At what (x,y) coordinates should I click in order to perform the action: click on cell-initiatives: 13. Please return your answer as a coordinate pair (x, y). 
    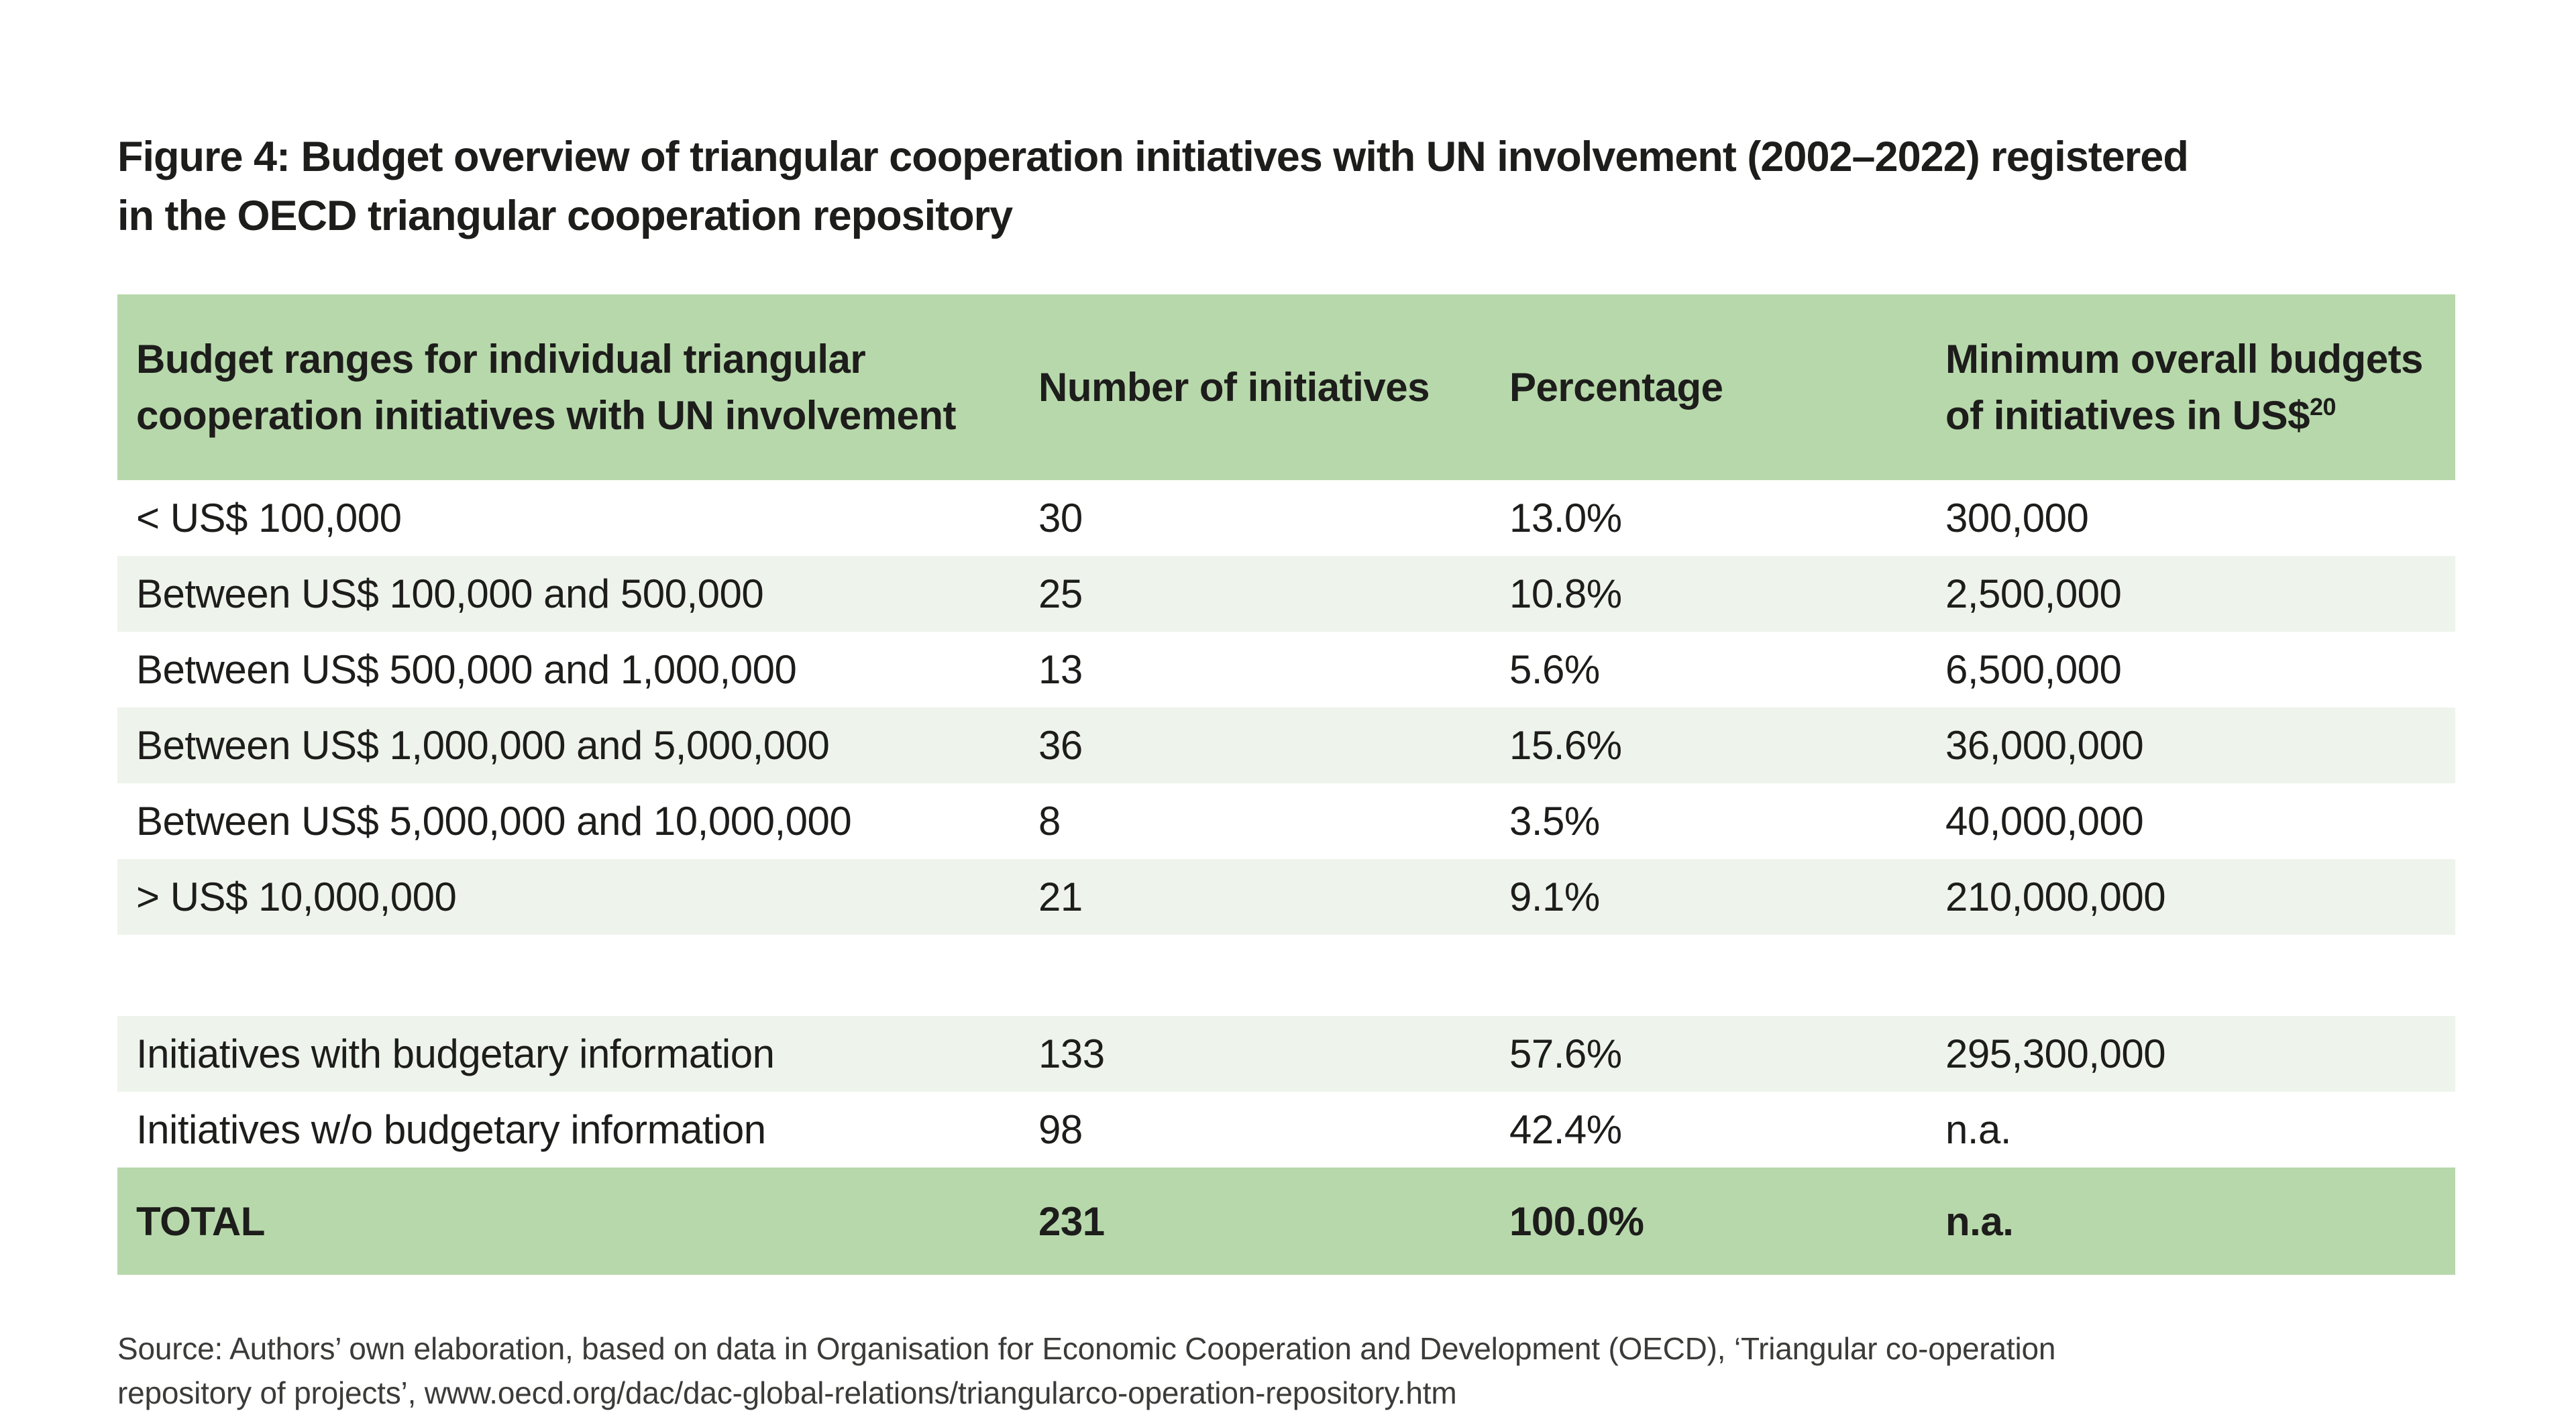
    Looking at the image, I should click on (1060, 670).